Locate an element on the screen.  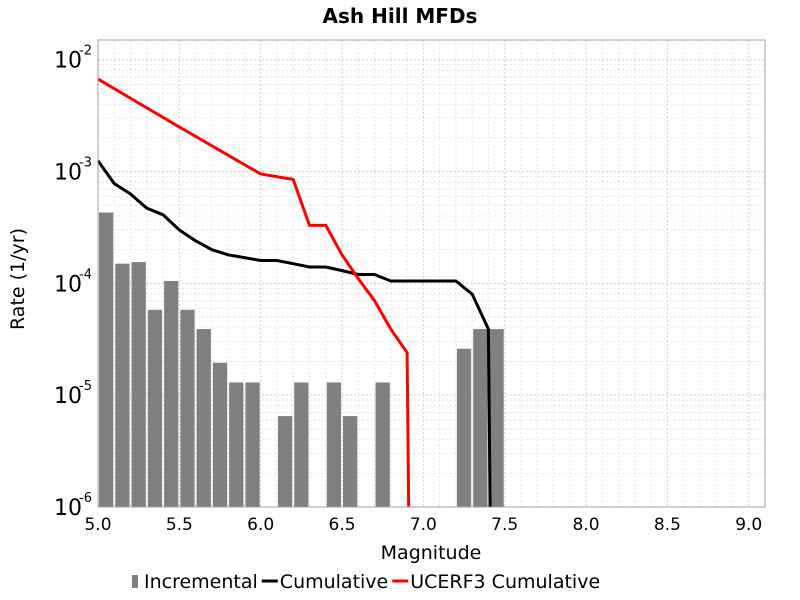
x-tick-label: 7.0 is located at coordinates (423, 525).